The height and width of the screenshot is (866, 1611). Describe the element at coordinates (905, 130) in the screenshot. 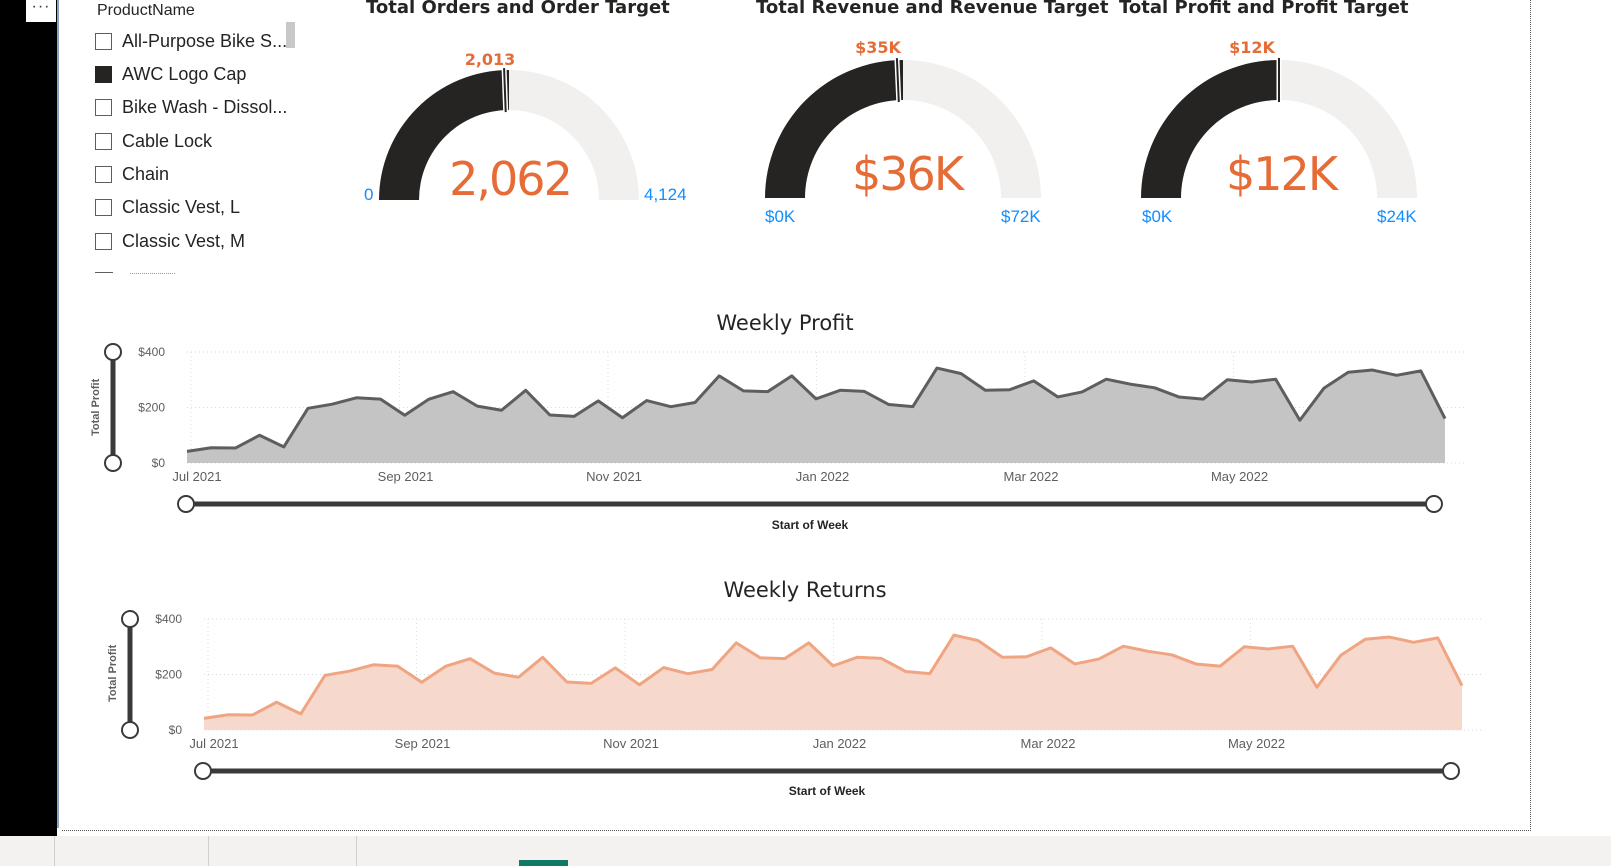

I see `revenue-gauge` at that location.